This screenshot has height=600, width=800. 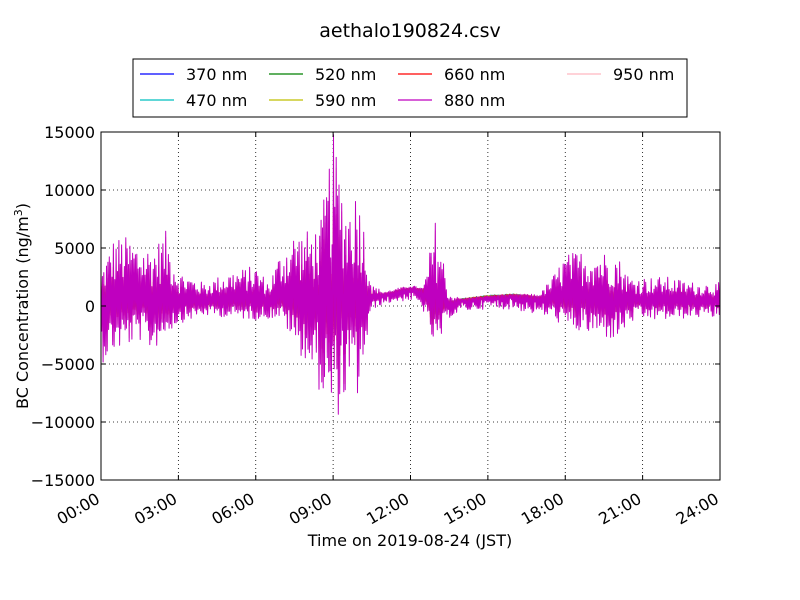 What do you see at coordinates (643, 74) in the screenshot?
I see `legend-label-950-nm: 950 nm` at bounding box center [643, 74].